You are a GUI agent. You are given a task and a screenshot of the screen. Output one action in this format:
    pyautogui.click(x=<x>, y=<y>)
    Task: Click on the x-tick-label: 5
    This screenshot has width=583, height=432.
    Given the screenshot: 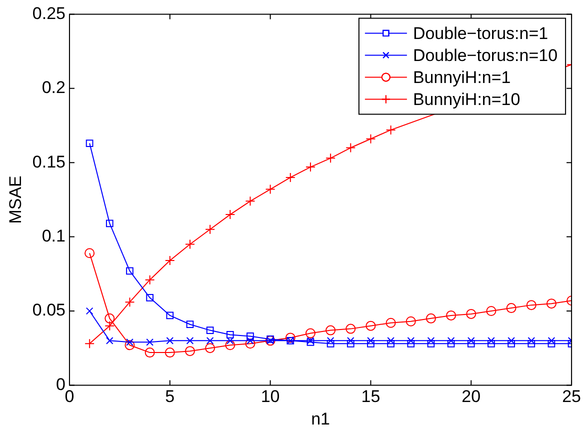 What is the action you would take?
    pyautogui.click(x=170, y=396)
    